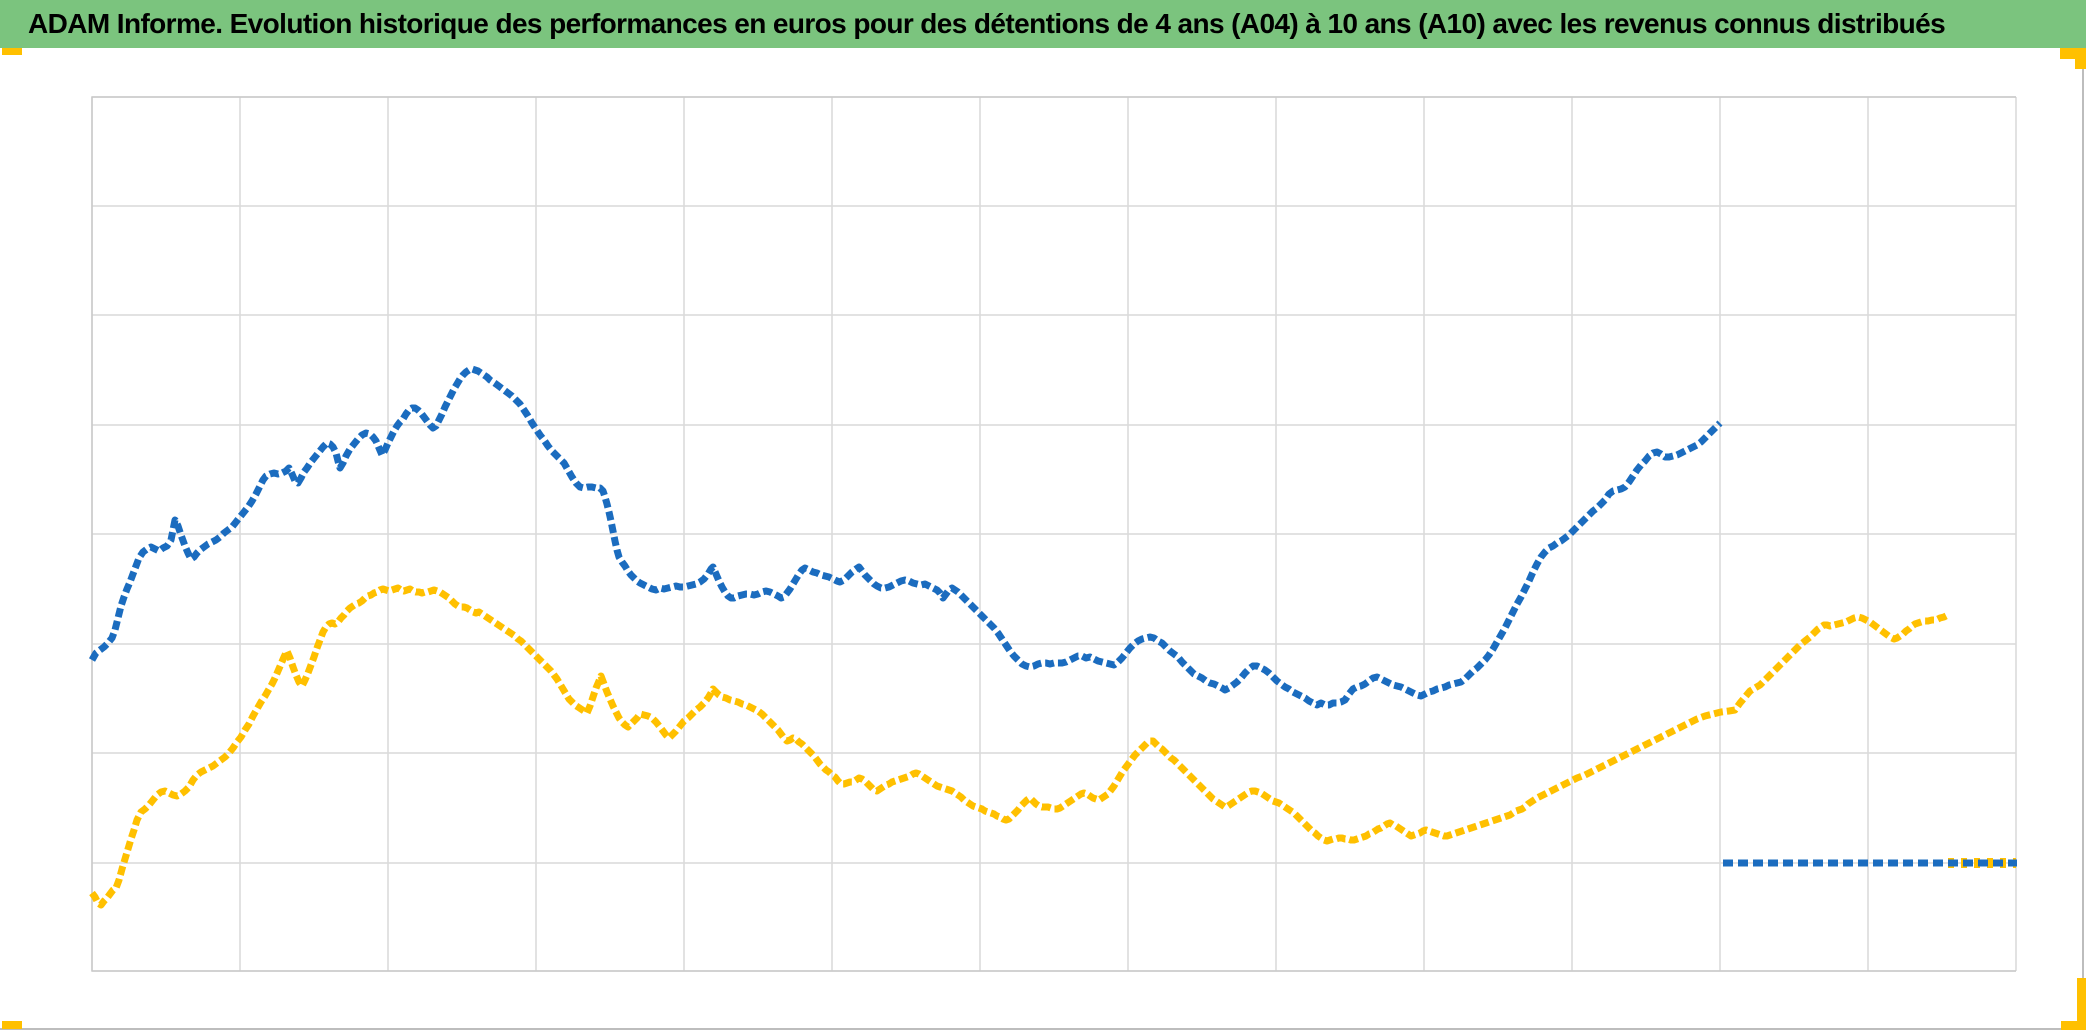  Describe the element at coordinates (2073, 1025) in the screenshot. I see `corner-accent-bottom-right-h` at that location.